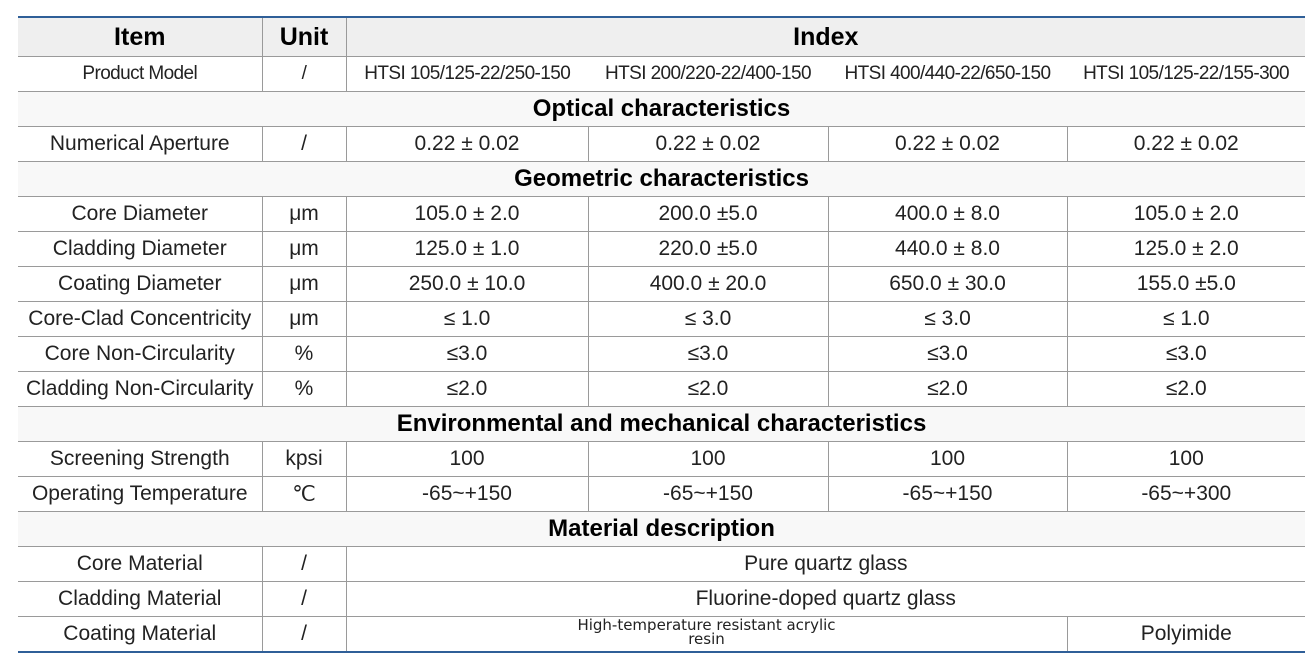  Describe the element at coordinates (825, 599) in the screenshot. I see `value-cell: Fluorine-doped quartz glass` at that location.